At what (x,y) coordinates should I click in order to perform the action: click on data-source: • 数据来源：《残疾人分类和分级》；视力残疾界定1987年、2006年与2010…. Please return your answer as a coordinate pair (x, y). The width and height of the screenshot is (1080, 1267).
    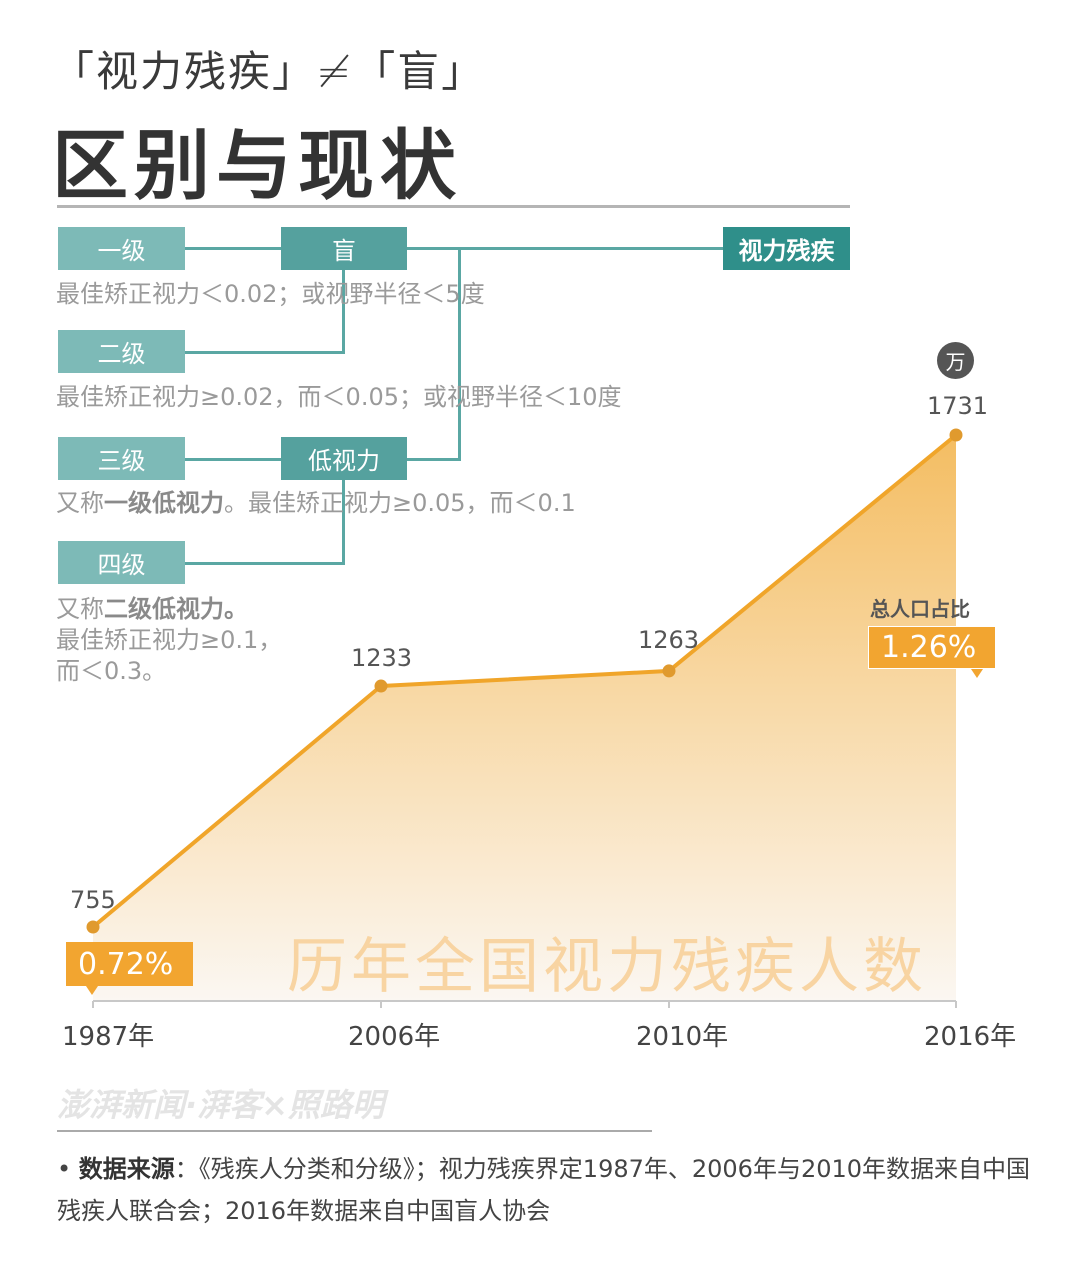
    Looking at the image, I should click on (544, 1190).